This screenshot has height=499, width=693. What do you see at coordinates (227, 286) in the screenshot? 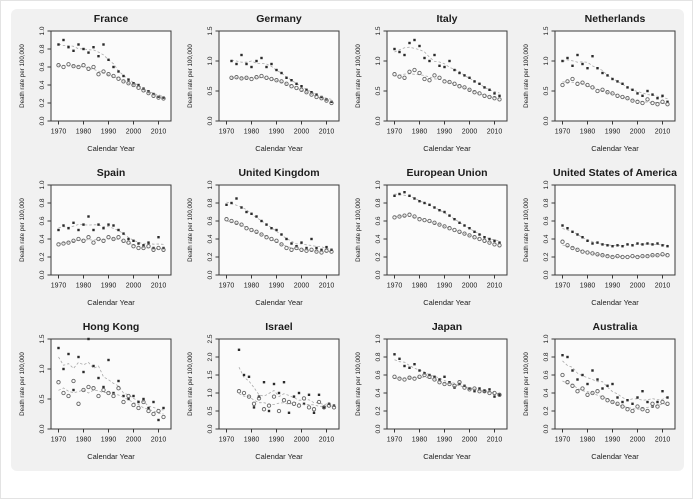
I see `x-tick-label: 1970` at bounding box center [227, 286].